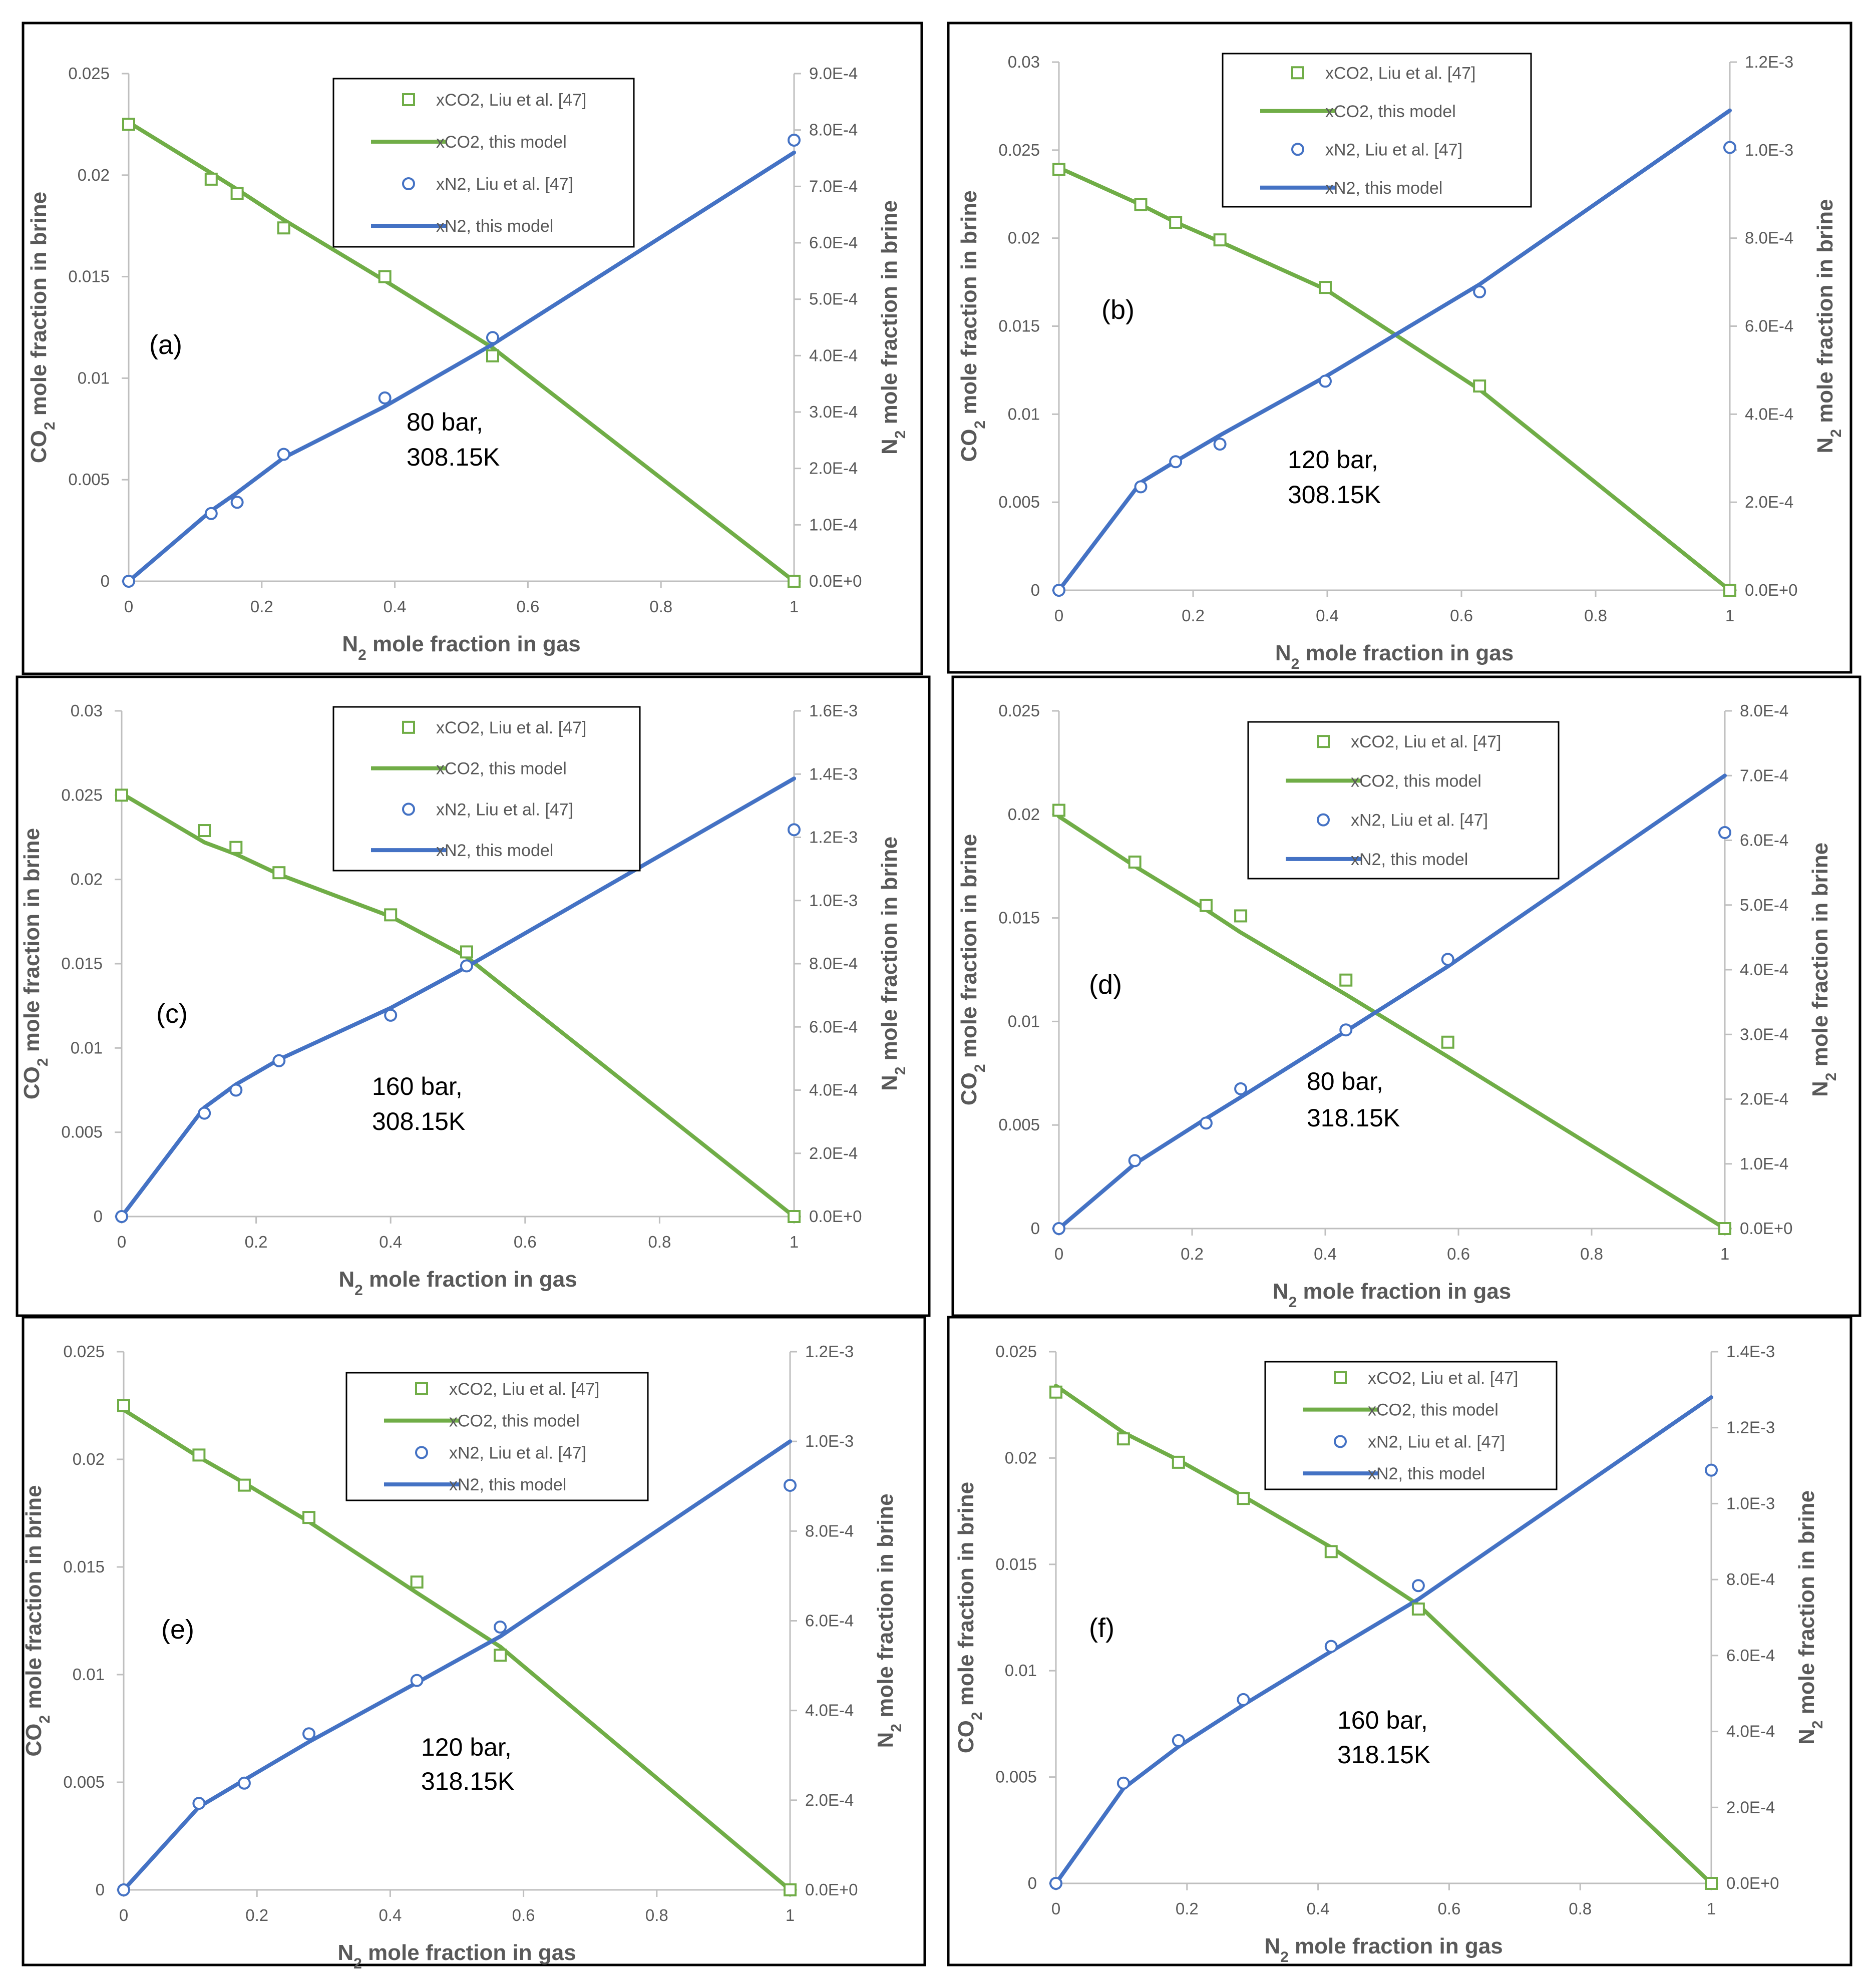 The image size is (1871, 1988). Describe the element at coordinates (467, 1781) in the screenshot. I see `annotation-line-2: 318.15K` at that location.